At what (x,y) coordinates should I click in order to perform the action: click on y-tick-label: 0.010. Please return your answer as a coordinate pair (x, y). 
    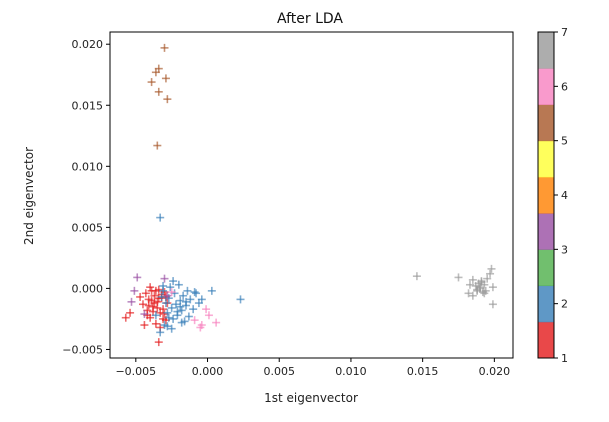
    Looking at the image, I should click on (88, 166).